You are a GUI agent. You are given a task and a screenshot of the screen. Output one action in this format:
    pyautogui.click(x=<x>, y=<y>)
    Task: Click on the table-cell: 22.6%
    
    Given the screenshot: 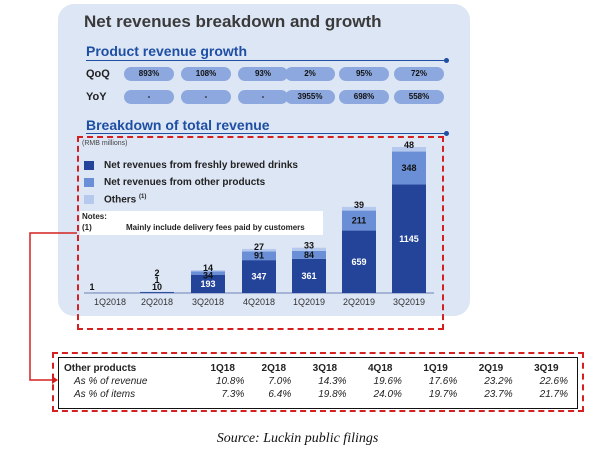 What is the action you would take?
    pyautogui.click(x=553, y=381)
    